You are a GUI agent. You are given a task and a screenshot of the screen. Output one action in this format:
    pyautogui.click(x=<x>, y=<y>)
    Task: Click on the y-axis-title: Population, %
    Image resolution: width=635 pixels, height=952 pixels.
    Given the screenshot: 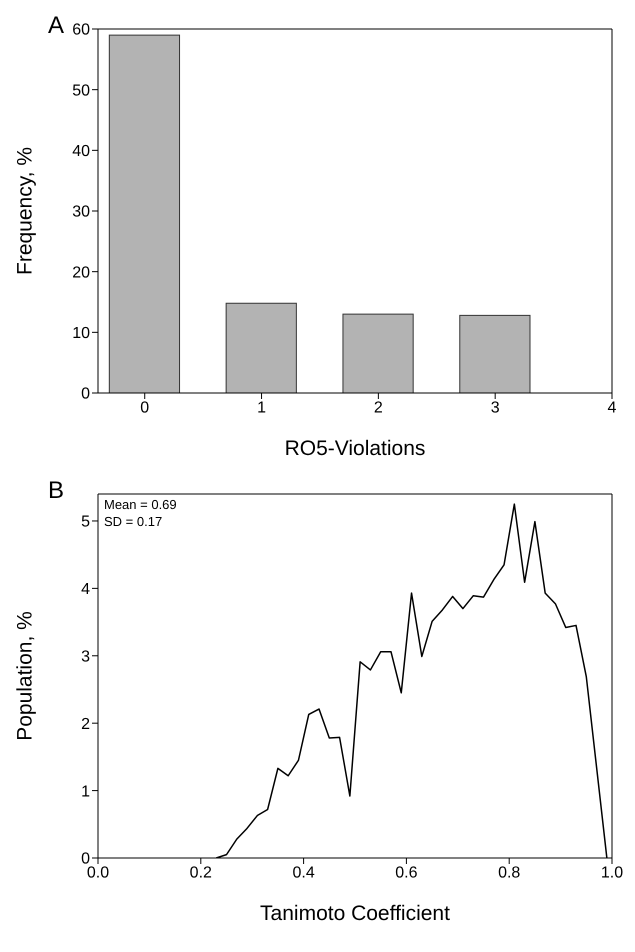 What is the action you would take?
    pyautogui.click(x=24, y=676)
    